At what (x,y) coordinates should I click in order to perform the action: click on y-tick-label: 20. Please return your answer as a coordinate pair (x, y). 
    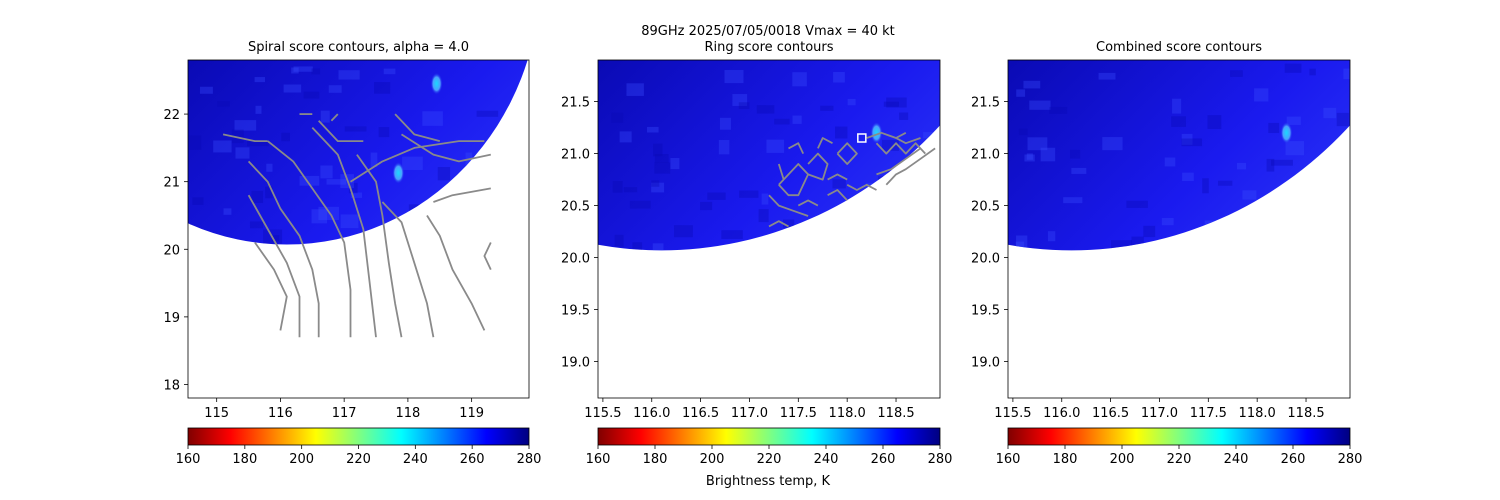
    Looking at the image, I should click on (171, 250).